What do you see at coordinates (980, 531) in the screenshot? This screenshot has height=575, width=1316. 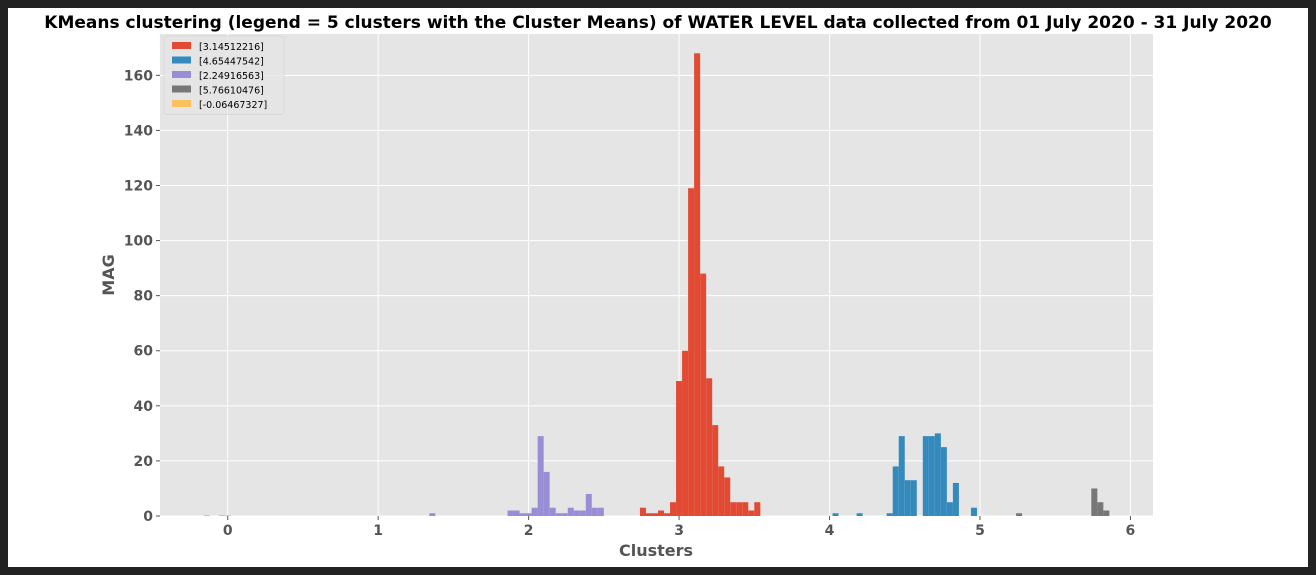 I see `x-tick-label: 5` at bounding box center [980, 531].